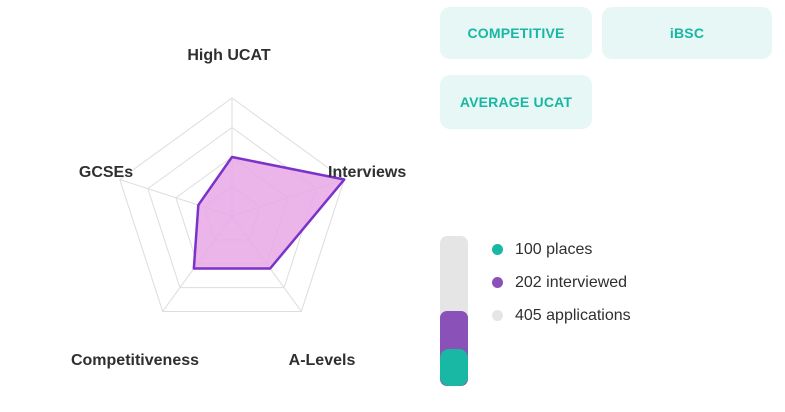 The width and height of the screenshot is (785, 412). Describe the element at coordinates (135, 360) in the screenshot. I see `axis-label-competitiveness: Competitiveness` at that location.